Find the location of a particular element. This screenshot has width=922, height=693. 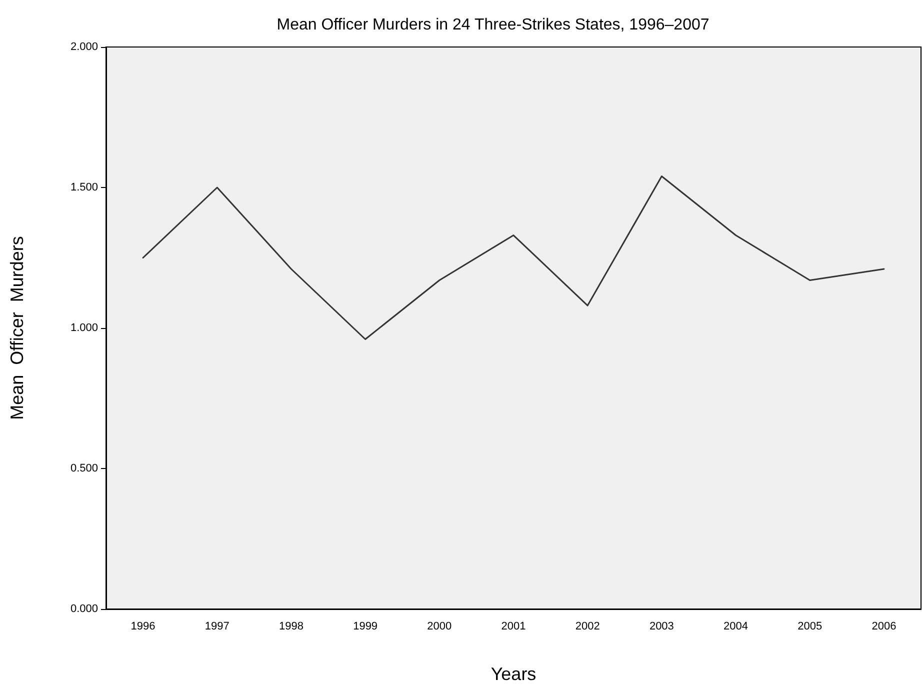

y-tick-label: 0.500 is located at coordinates (84, 468).